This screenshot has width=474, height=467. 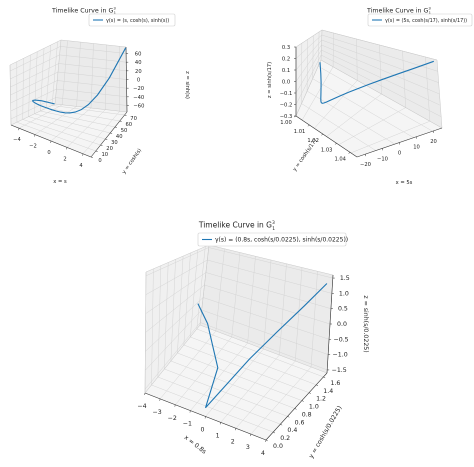 What do you see at coordinates (132, 162) in the screenshot?
I see `y-axis-label: y = cosh(s)` at bounding box center [132, 162].